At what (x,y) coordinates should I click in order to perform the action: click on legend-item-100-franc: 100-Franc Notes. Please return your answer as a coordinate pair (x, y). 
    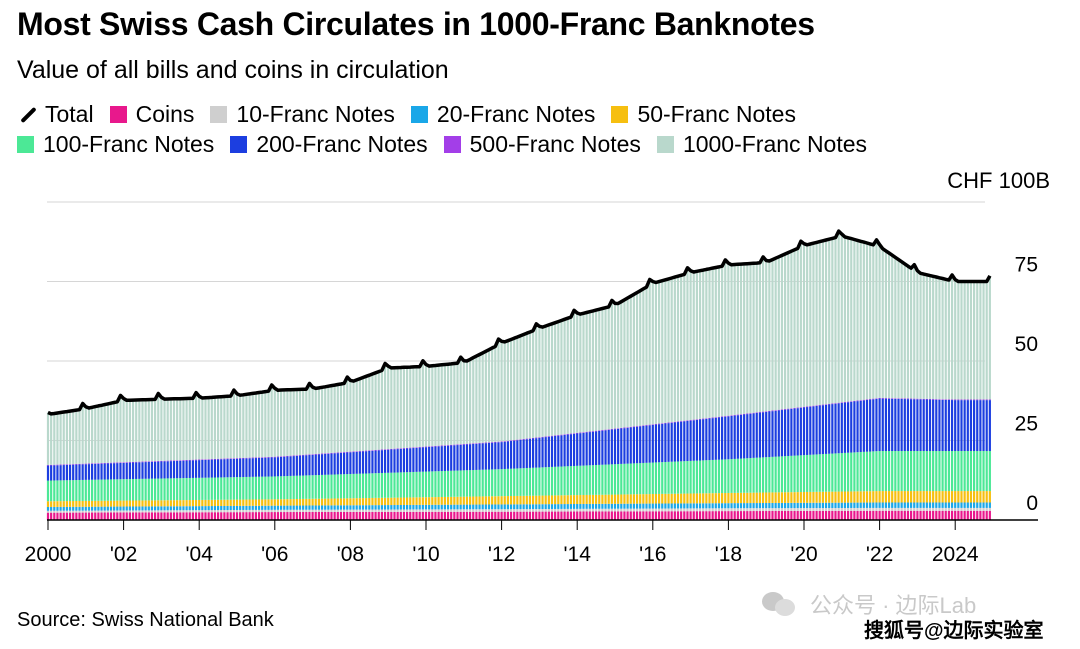
    Looking at the image, I should click on (115, 144).